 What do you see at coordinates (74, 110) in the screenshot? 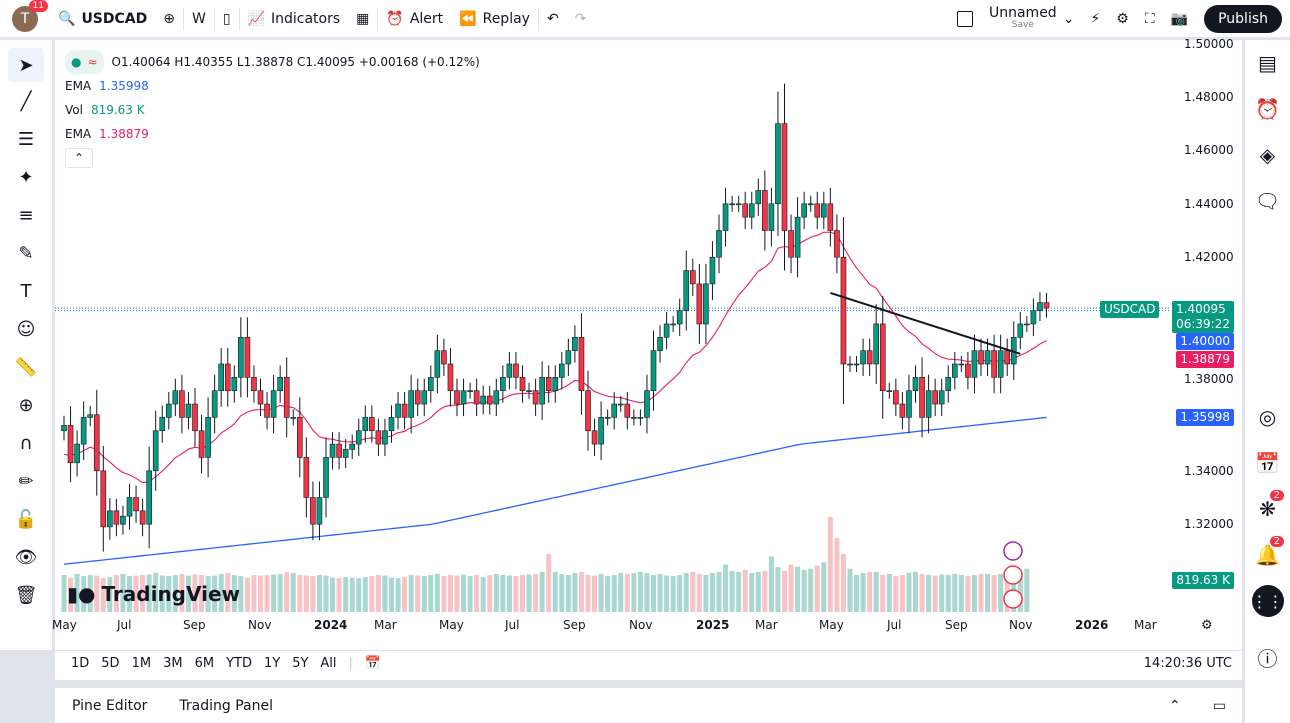
I see `vol-label: Vol` at bounding box center [74, 110].